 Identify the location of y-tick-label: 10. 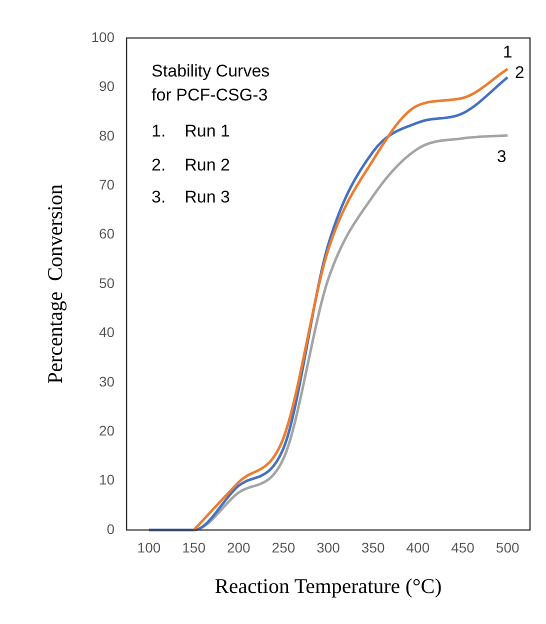
(106, 480).